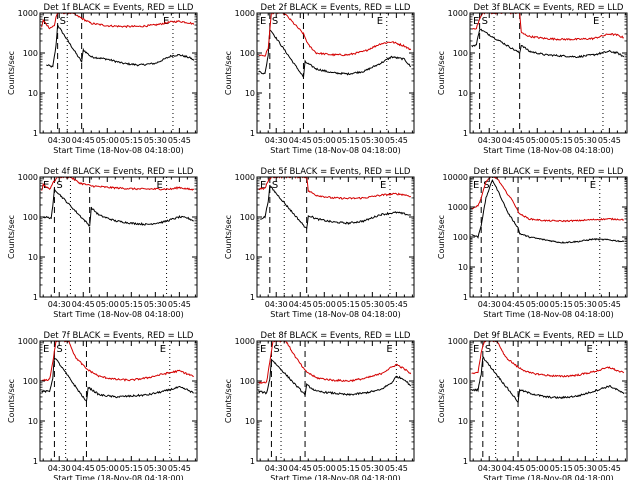 This screenshot has height=480, width=640. Describe the element at coordinates (119, 8) in the screenshot. I see `panel-title: Det 1f BLACK = Events, RED = LLD` at that location.